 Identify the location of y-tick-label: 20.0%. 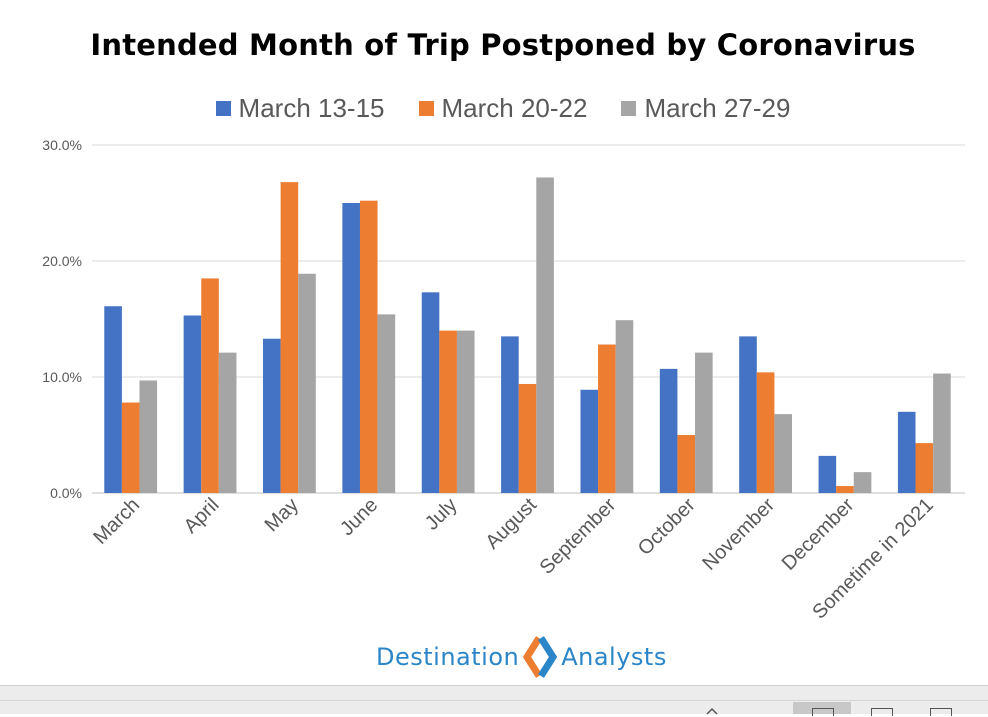
(62, 261).